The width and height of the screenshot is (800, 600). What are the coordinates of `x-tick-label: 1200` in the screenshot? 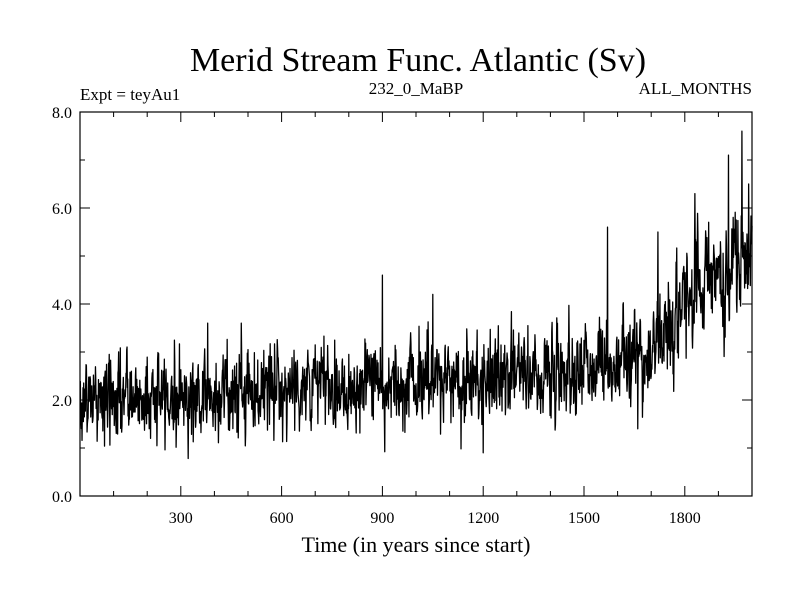 It's located at (483, 518).